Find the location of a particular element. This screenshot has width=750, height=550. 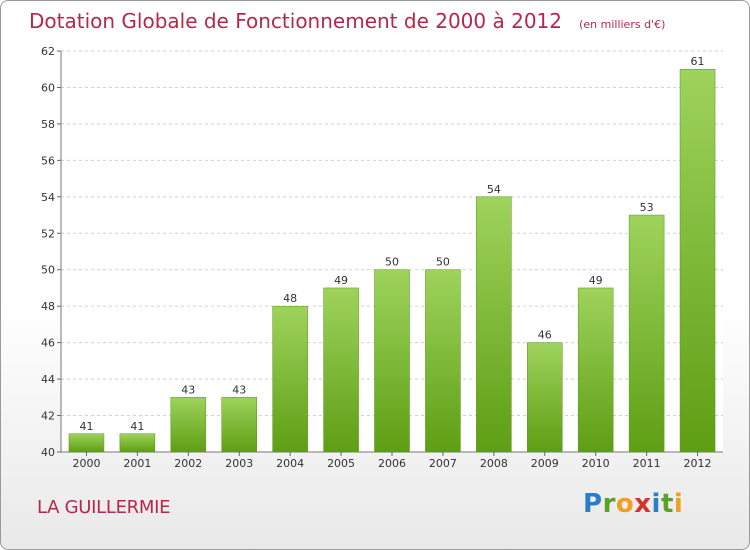

y-tick-label: 46 is located at coordinates (48, 343).